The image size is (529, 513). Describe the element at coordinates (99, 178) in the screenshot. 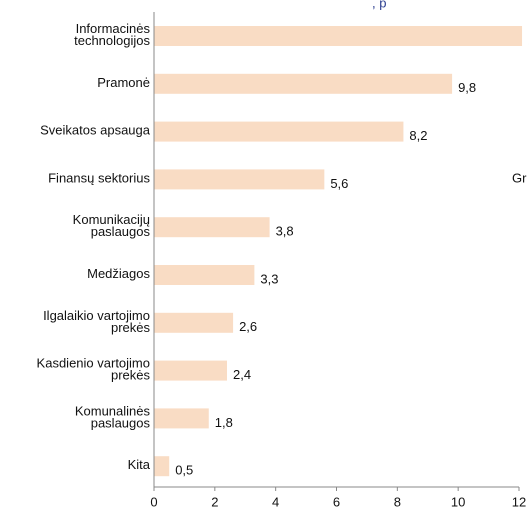

I see `category-label: Finansų sektorius` at that location.